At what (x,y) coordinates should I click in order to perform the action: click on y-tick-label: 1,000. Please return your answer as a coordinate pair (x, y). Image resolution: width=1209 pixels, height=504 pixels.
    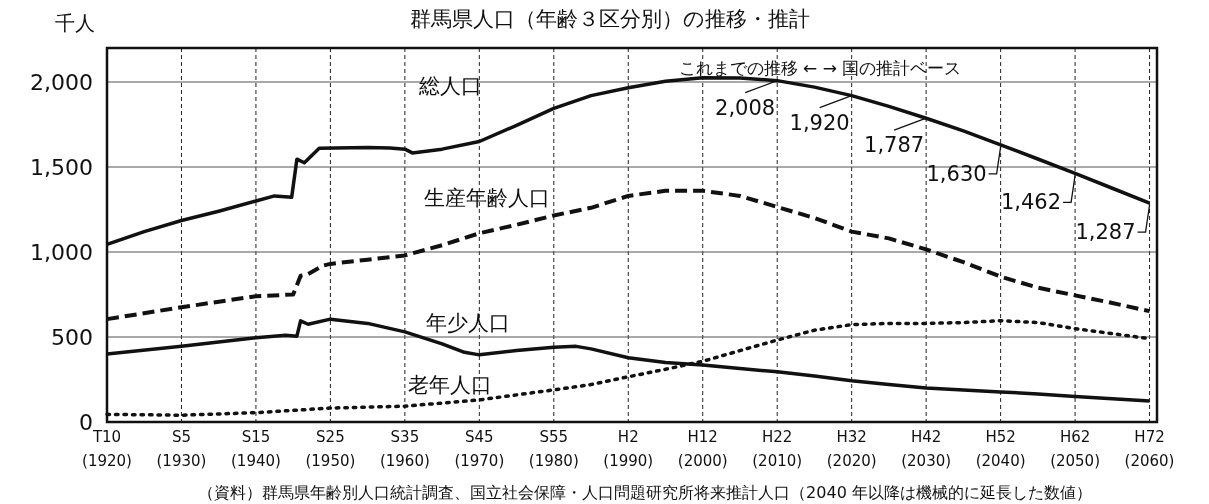
    Looking at the image, I should click on (61, 252).